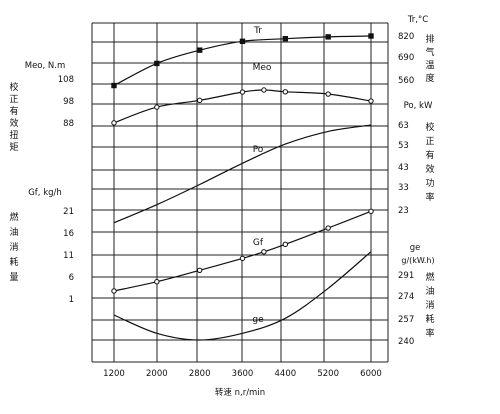 This screenshot has height=414, width=500. What do you see at coordinates (429, 291) in the screenshot?
I see `ge-axis-title-1: 油` at bounding box center [429, 291].